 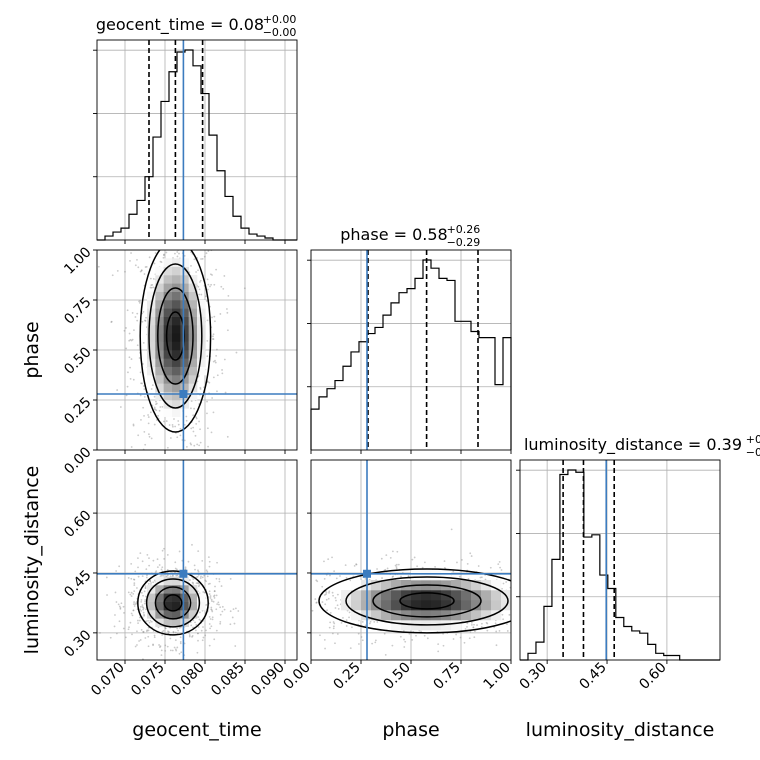 What do you see at coordinates (633, 445) in the screenshot?
I see `title-luminosity_distance: luminosity_distance = 0.39` at bounding box center [633, 445].